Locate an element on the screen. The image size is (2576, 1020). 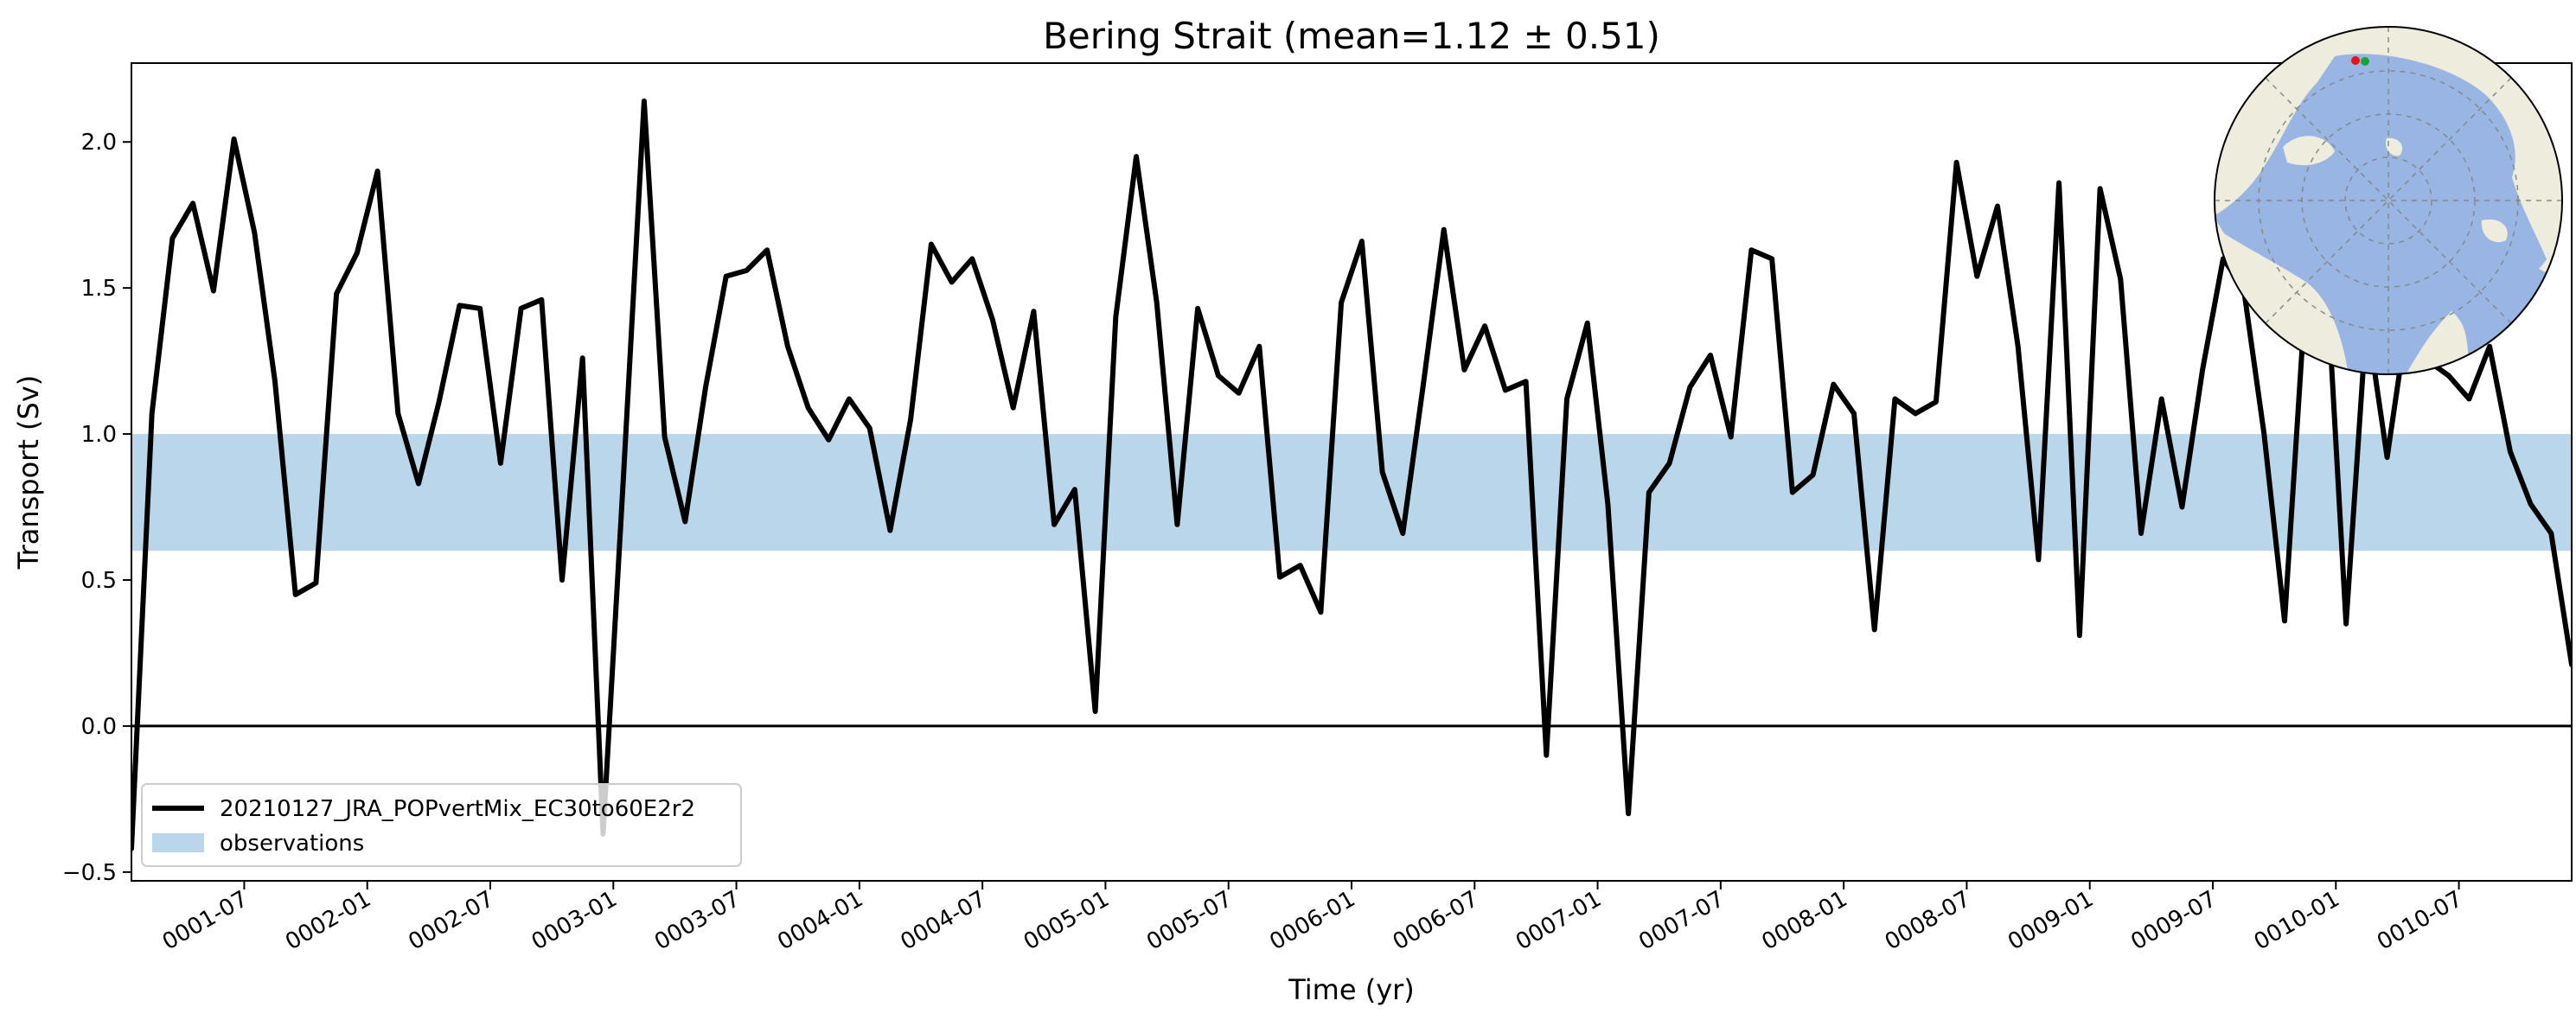
y-axis: −0.5 0.0 0.5 1.0 1.5 2.0 is located at coordinates (97, 508).